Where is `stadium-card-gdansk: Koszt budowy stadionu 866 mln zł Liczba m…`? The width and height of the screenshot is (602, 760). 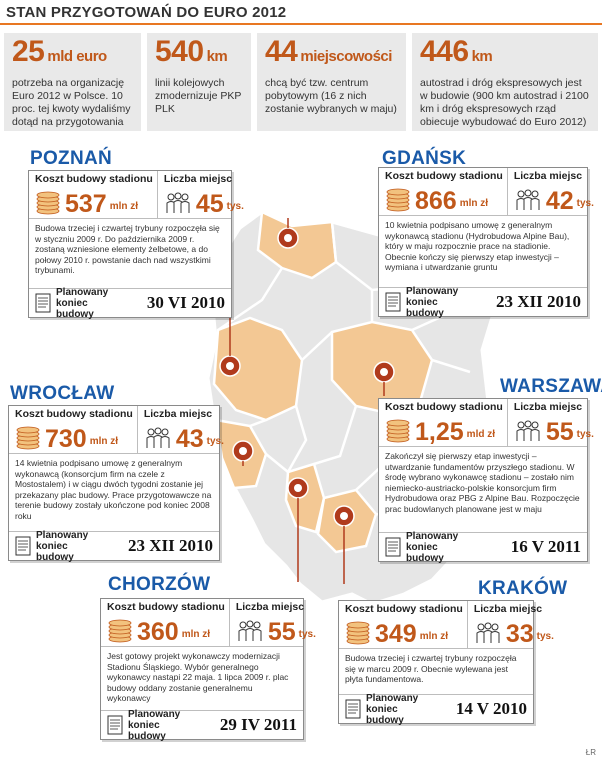 stadium-card-gdansk: Koszt budowy stadionu 866 mln zł Liczba m… is located at coordinates (486, 243).